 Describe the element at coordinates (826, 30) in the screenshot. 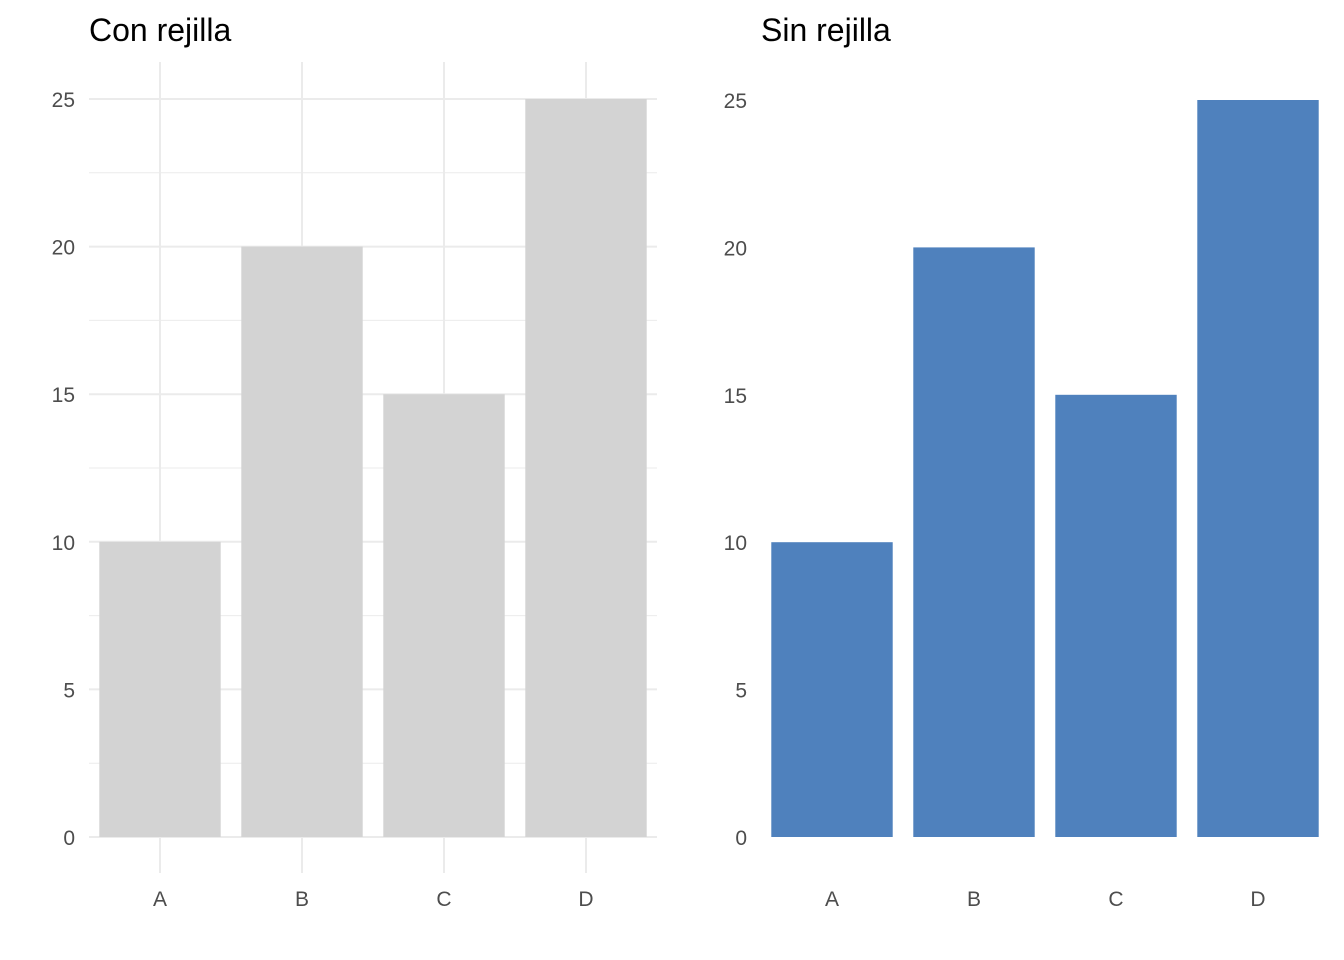

I see `chart-title: Sin rejilla` at that location.